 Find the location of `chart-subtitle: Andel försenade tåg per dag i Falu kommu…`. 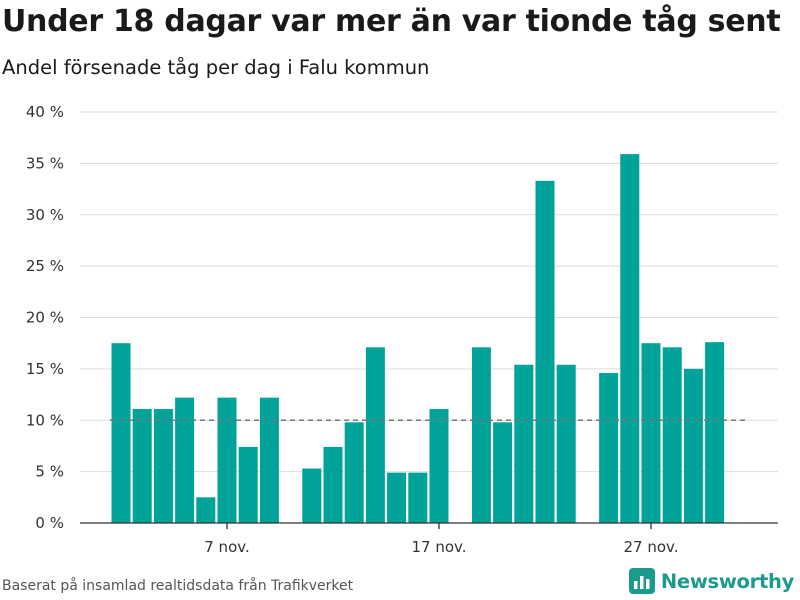

chart-subtitle: Andel försenade tåg per dag i Falu kommu… is located at coordinates (216, 67).